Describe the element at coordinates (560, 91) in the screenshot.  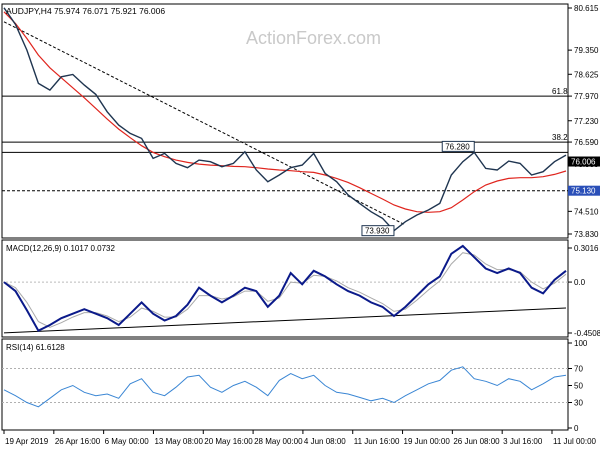
I see `fib-label-0: 61.8` at that location.